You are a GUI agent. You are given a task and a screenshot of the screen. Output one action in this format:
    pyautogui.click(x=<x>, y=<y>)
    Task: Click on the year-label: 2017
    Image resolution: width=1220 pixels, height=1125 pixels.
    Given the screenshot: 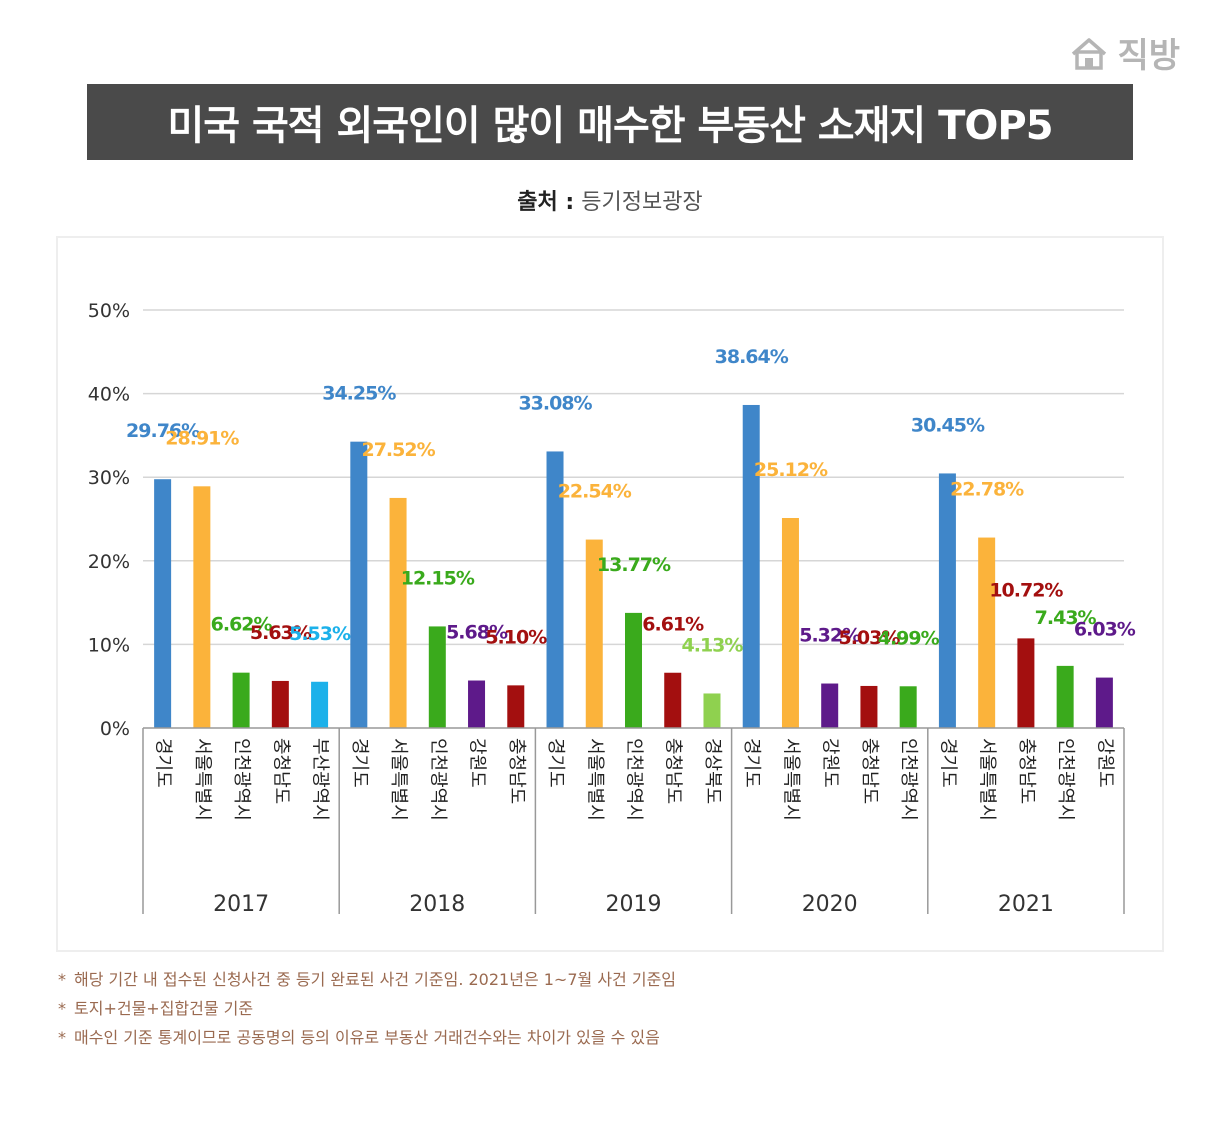 What is the action you would take?
    pyautogui.click(x=241, y=904)
    